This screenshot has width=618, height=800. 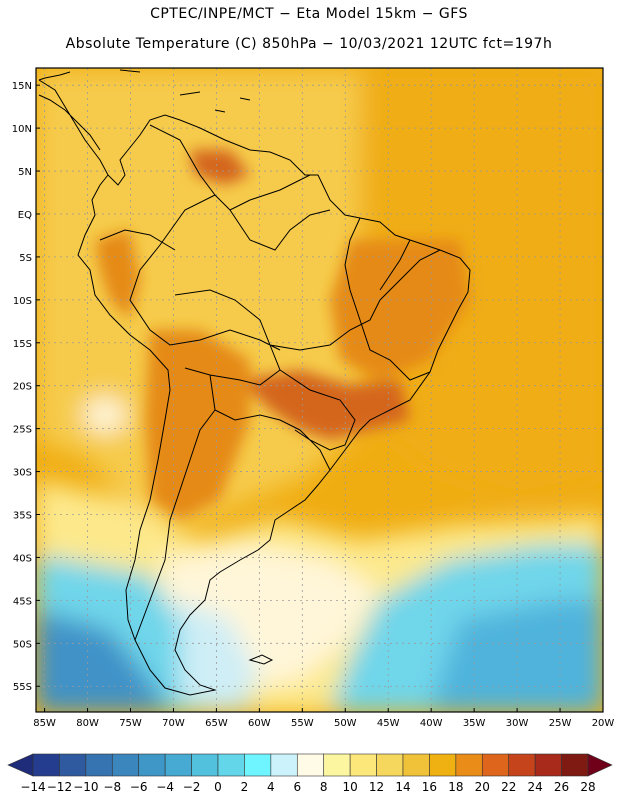 I want to click on latitude-label: 50S, so click(x=22, y=644).